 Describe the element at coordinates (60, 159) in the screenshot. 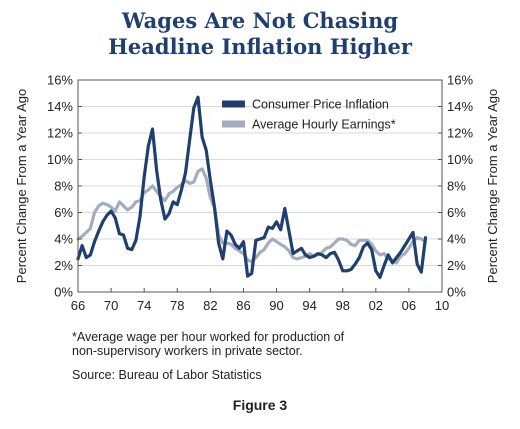

I see `y-tick-label-left: 10%` at that location.